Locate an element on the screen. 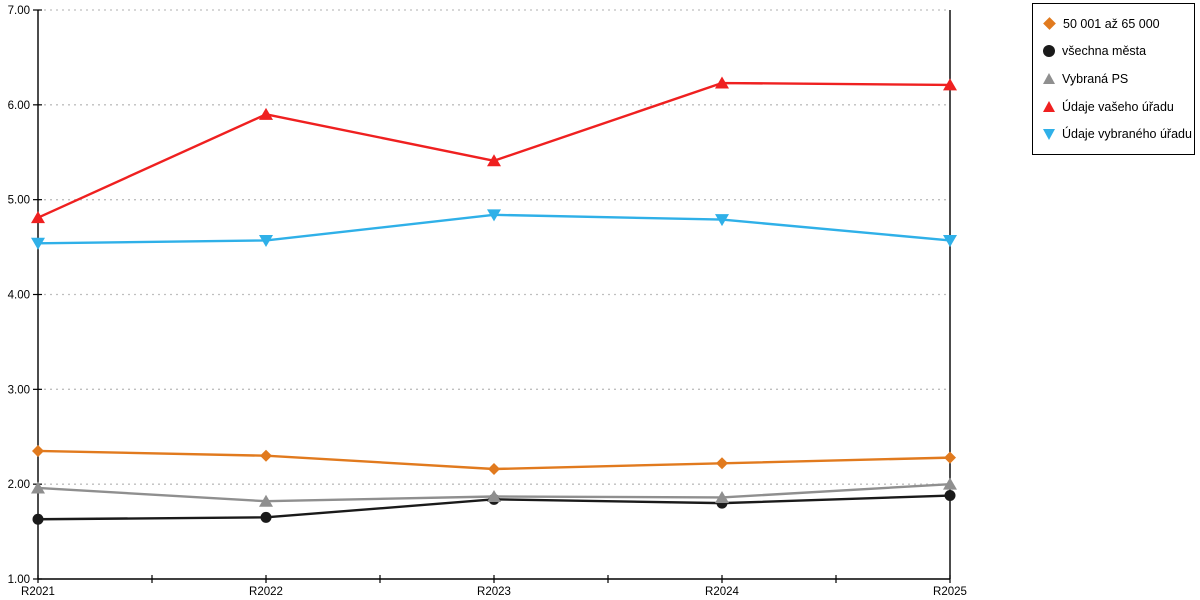 This screenshot has height=600, width=1200. x-tick-label: R2025 is located at coordinates (950, 592).